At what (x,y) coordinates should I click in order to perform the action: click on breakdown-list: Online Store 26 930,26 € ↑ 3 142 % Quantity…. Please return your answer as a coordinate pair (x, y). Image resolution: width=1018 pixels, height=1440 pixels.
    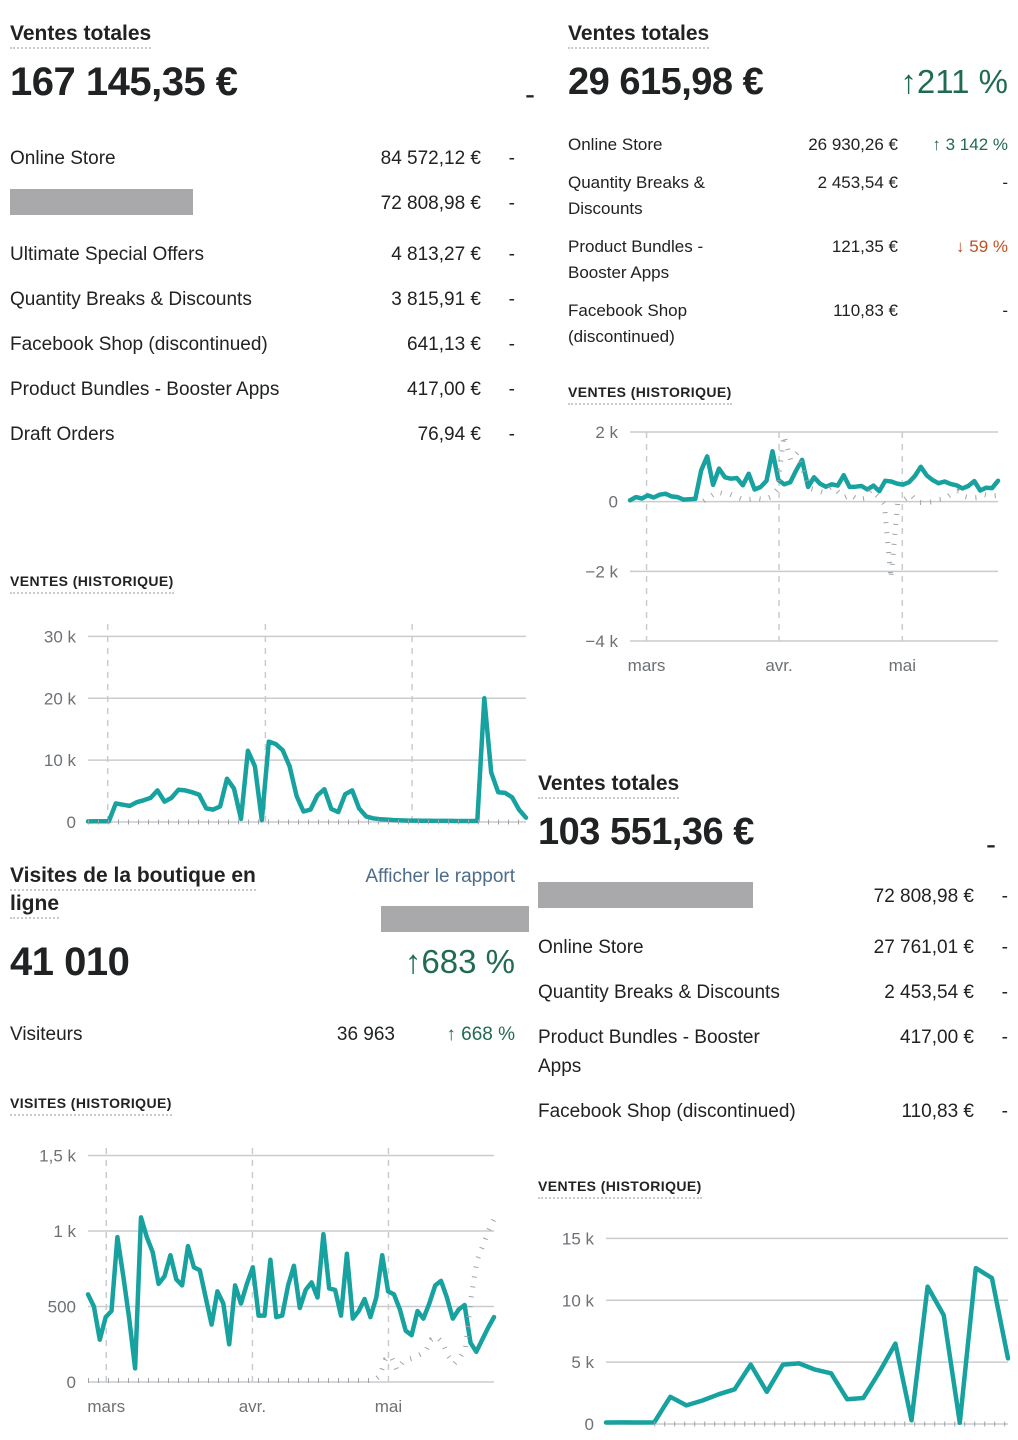
    Looking at the image, I should click on (788, 241).